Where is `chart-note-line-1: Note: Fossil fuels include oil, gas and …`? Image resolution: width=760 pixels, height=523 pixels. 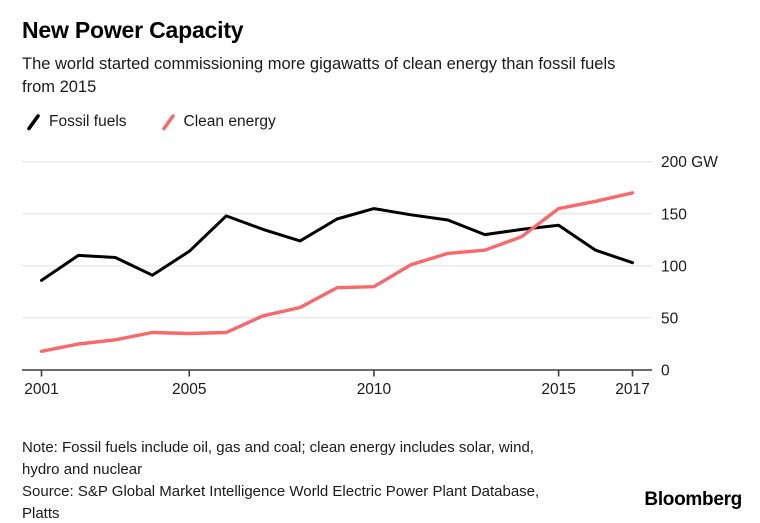 chart-note-line-1: Note: Fossil fuels include oil, gas and … is located at coordinates (278, 447).